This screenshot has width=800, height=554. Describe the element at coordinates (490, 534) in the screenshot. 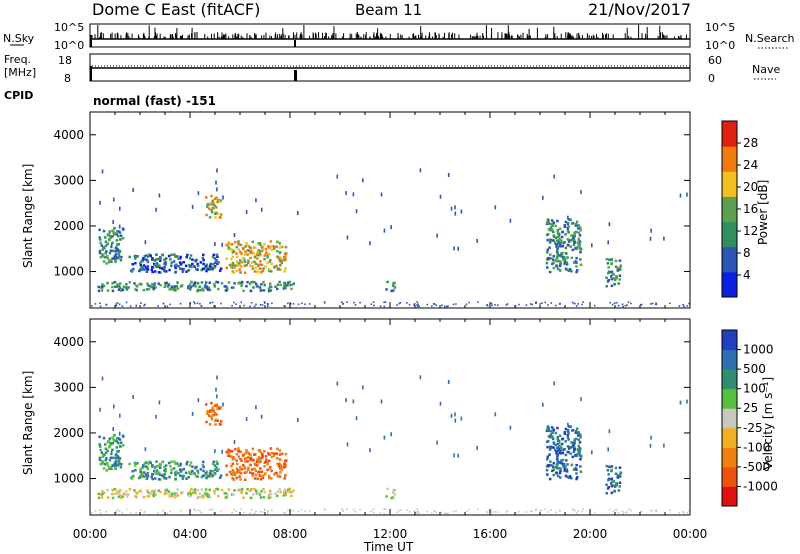

I see `x-tick-label: 16:00` at that location.